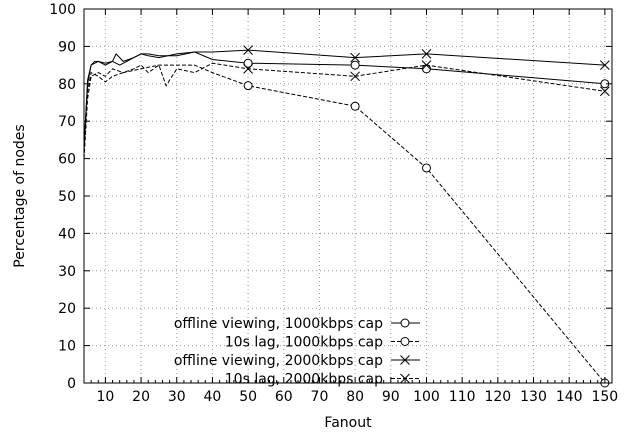  I want to click on legend-label: 10s lag, 2000kbps cap, so click(304, 380).